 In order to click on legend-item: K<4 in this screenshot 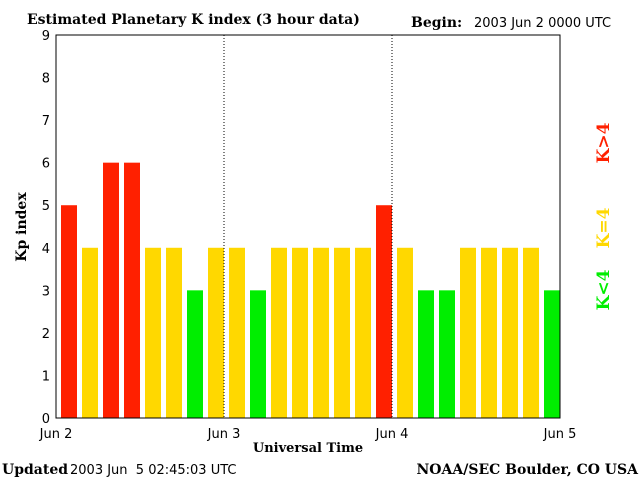, I will do `click(604, 289)`.